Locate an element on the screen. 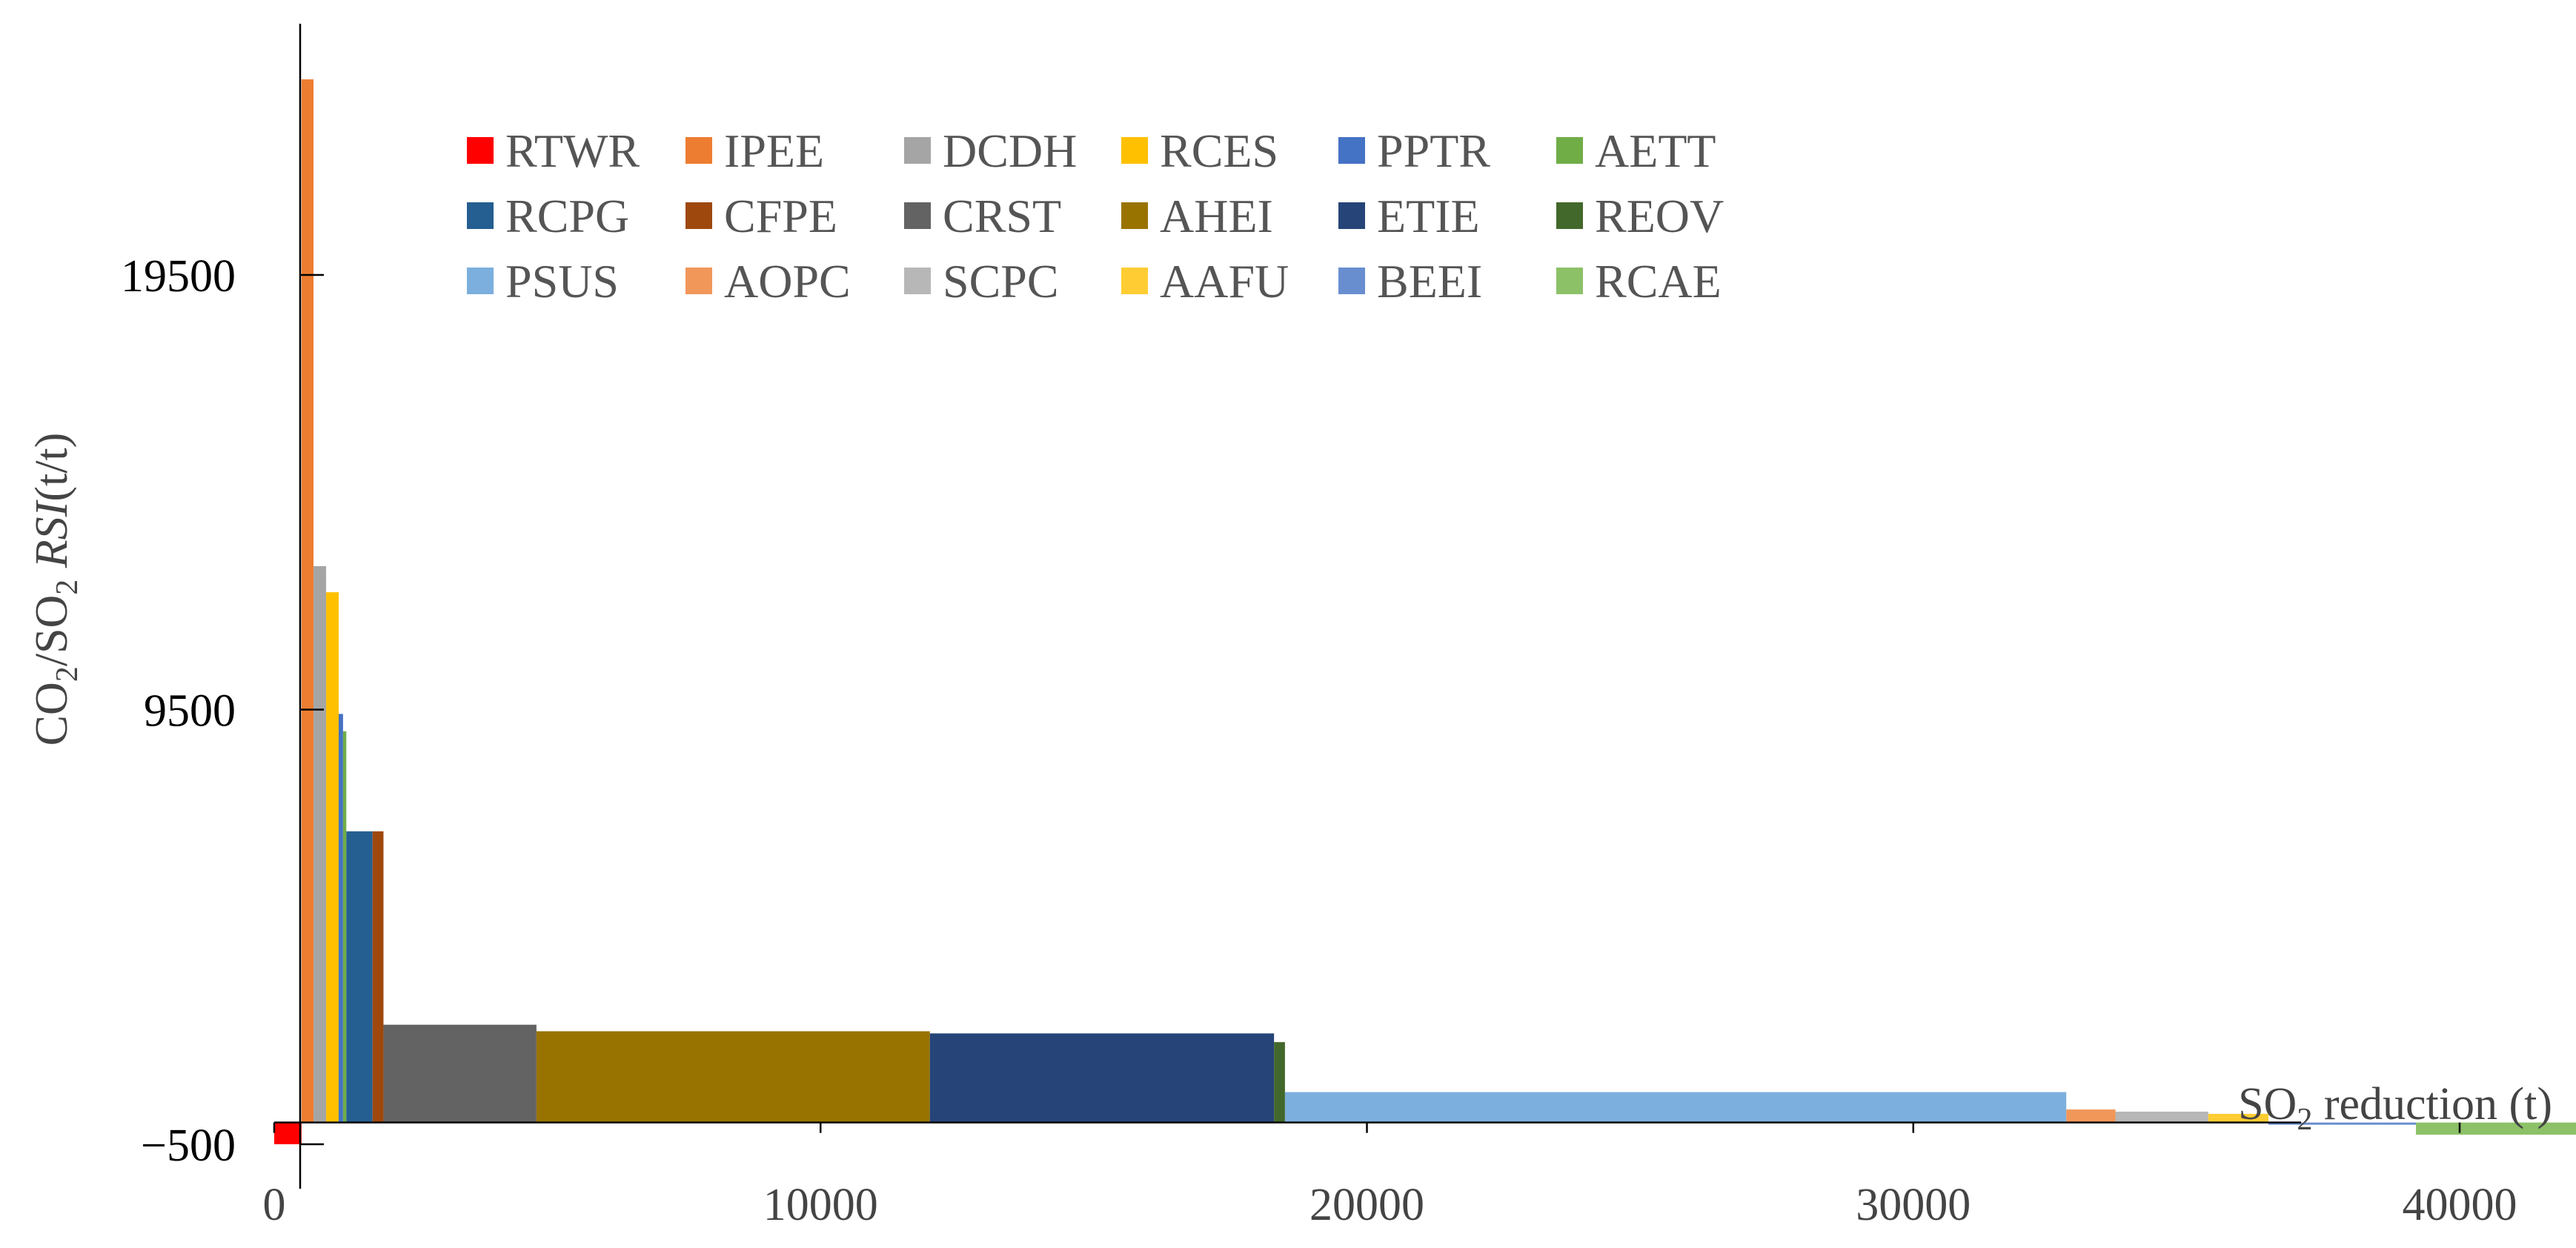 The height and width of the screenshot is (1248, 2576). legend-label-beei: BEEI is located at coordinates (1429, 282).